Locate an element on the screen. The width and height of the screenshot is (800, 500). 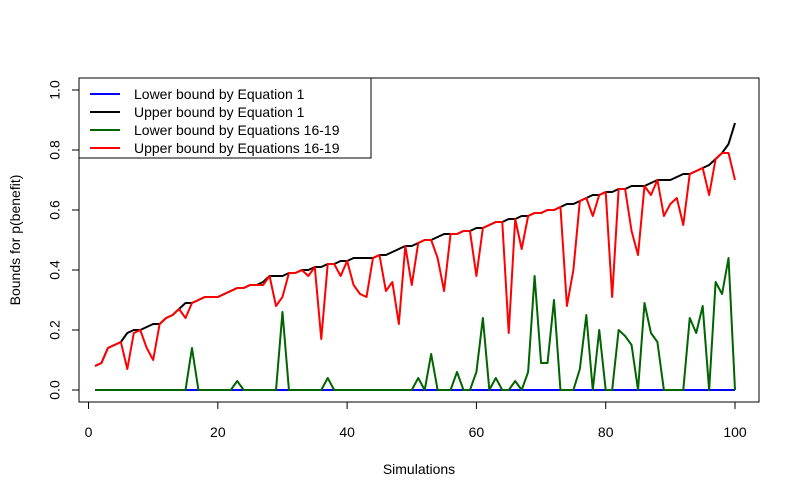
x-axis-title: Simulations is located at coordinates (419, 469).